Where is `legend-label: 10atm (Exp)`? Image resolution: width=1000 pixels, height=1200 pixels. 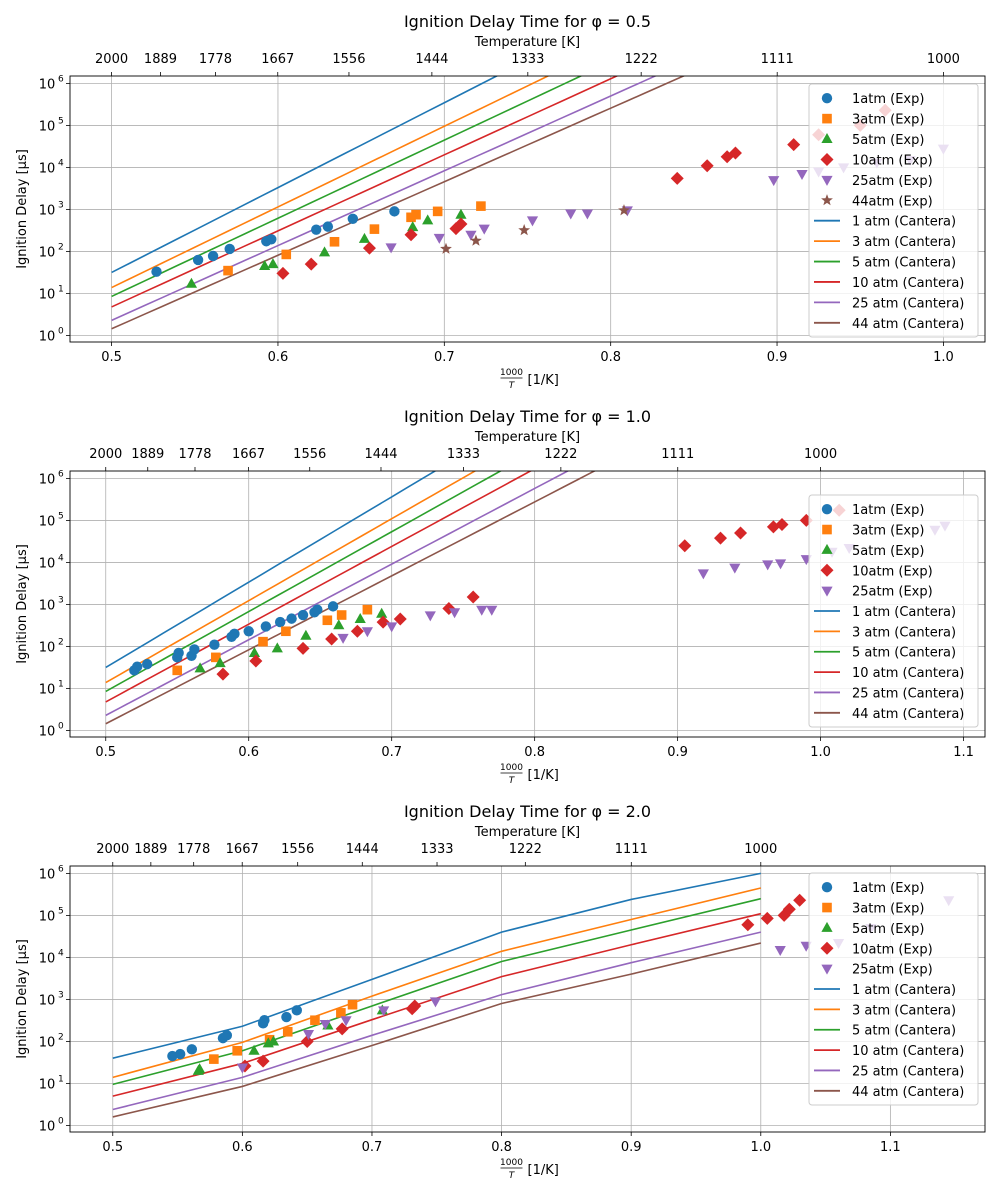
legend-label: 10atm (Exp) is located at coordinates (892, 160).